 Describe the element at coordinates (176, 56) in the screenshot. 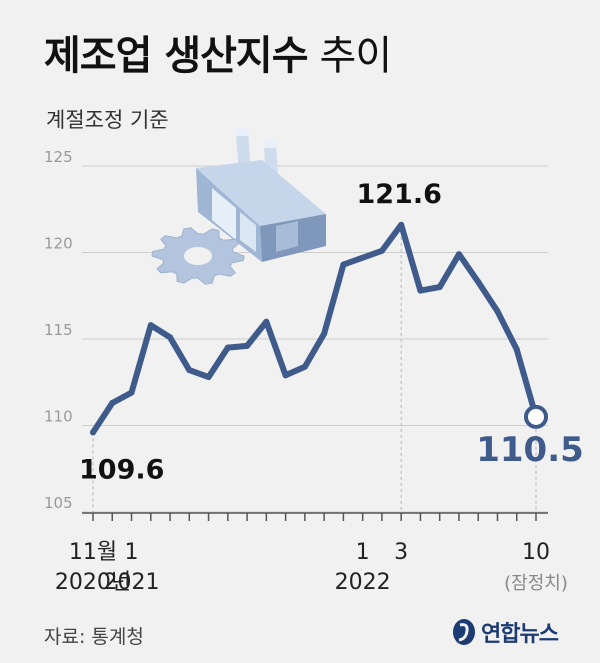

I see `title-main: 제조업 생산지수` at that location.